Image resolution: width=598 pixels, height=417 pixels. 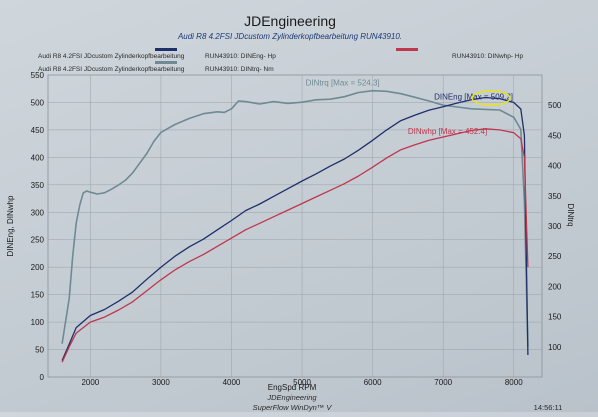 I want to click on peak-highlight-marker, so click(x=491, y=98).